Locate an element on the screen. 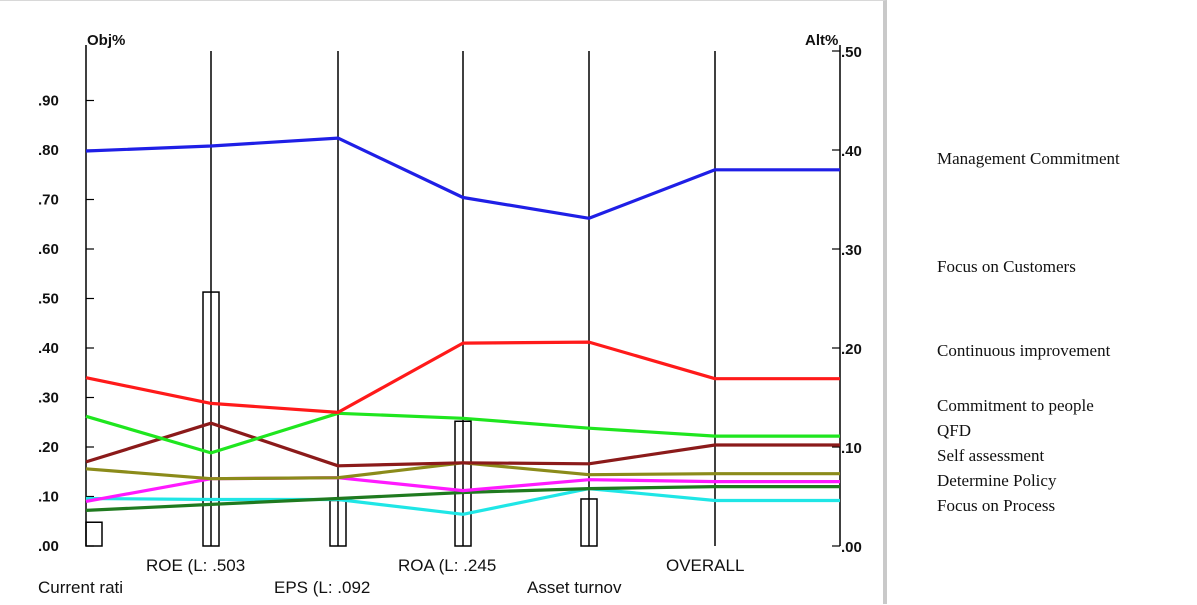 This screenshot has height=605, width=1197. series-line-commitment-to-people is located at coordinates (462, 444).